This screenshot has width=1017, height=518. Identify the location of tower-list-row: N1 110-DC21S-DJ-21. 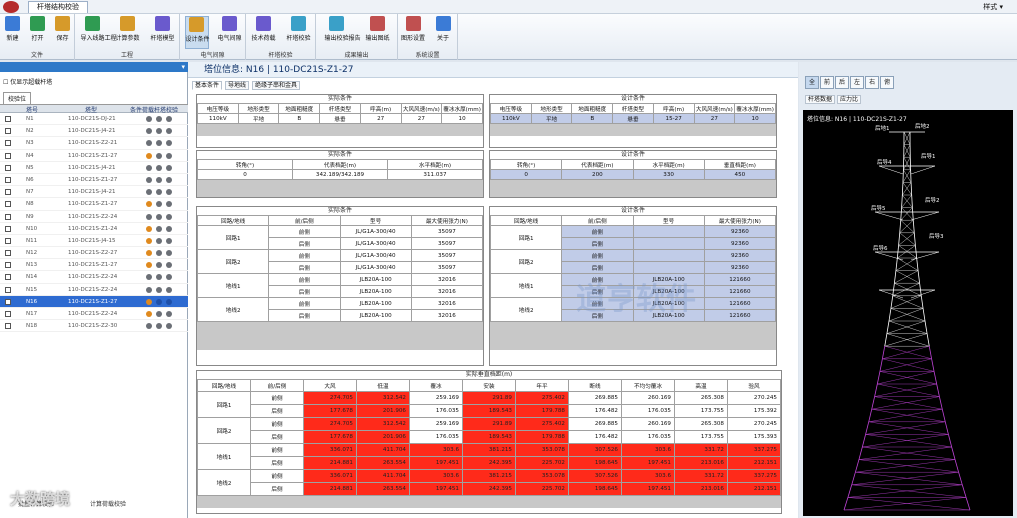
(94, 119).